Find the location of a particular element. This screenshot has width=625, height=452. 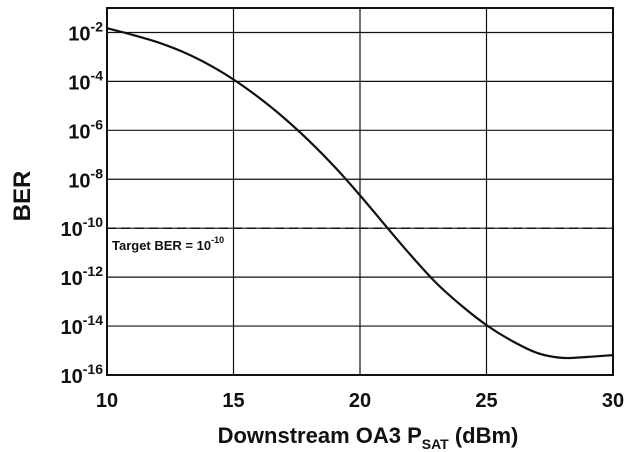

x-tick-label: 10 is located at coordinates (107, 401).